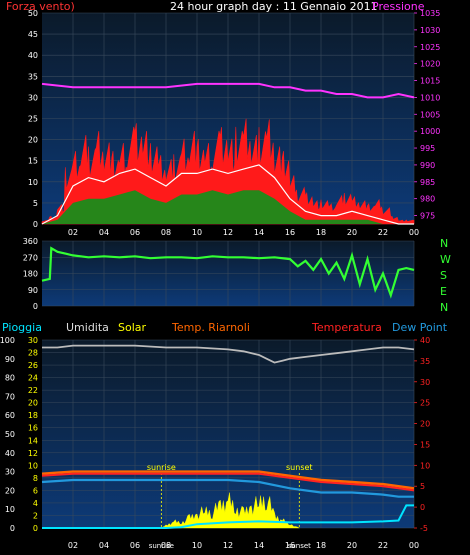 This screenshot has width=470, height=555. I want to click on y-right-tick-label: 1000, so click(430, 131).